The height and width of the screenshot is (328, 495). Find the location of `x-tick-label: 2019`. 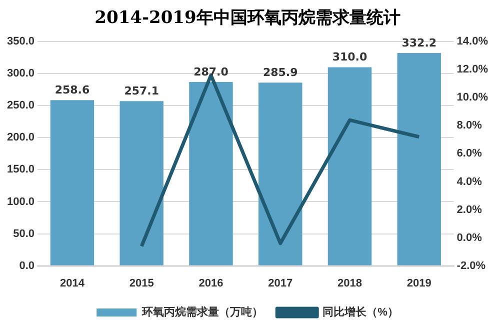

x-tick-label: 2019 is located at coordinates (419, 283).